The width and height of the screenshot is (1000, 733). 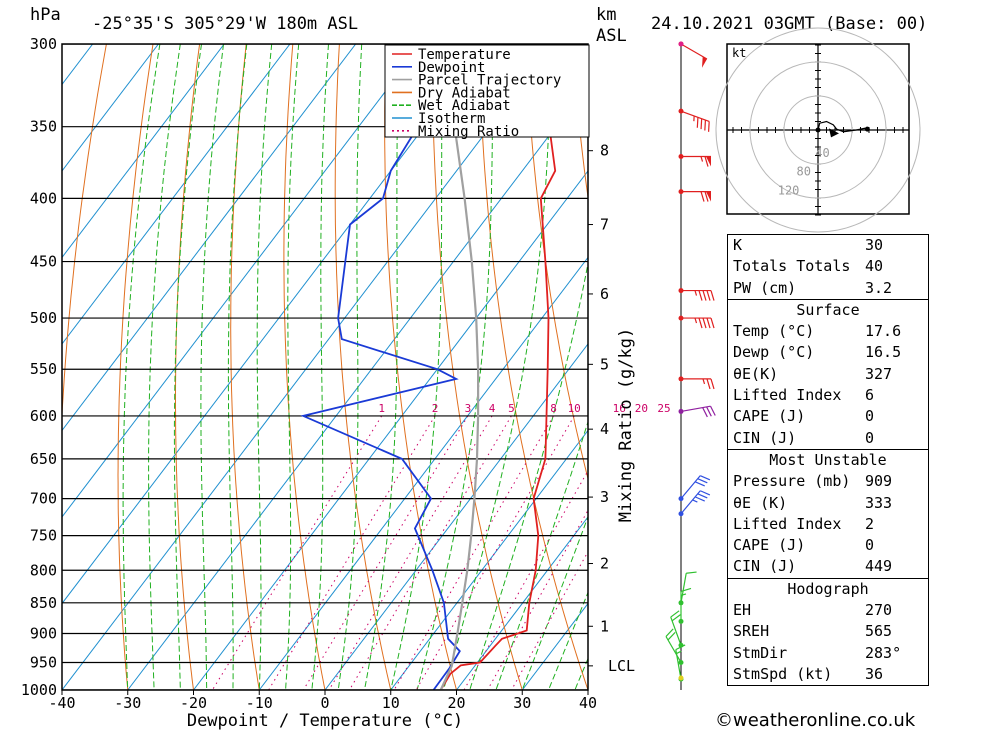 What do you see at coordinates (804, 416) in the screenshot?
I see `surface-cape: CAPE (J) 0` at bounding box center [804, 416].